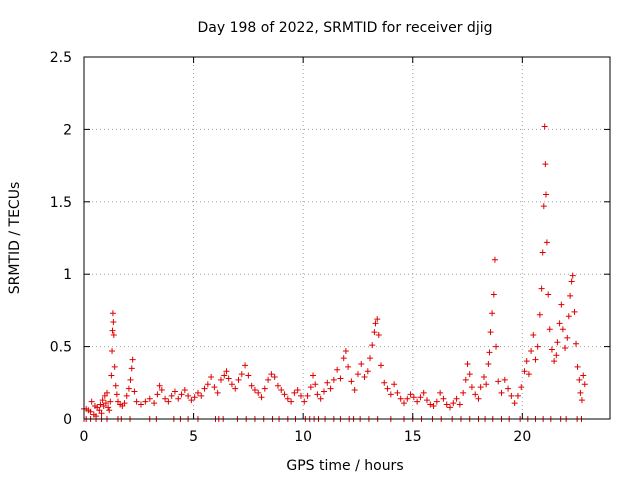 This screenshot has height=480, width=640. What do you see at coordinates (344, 466) in the screenshot?
I see `x-axis-label: GPS time / hours` at bounding box center [344, 466].